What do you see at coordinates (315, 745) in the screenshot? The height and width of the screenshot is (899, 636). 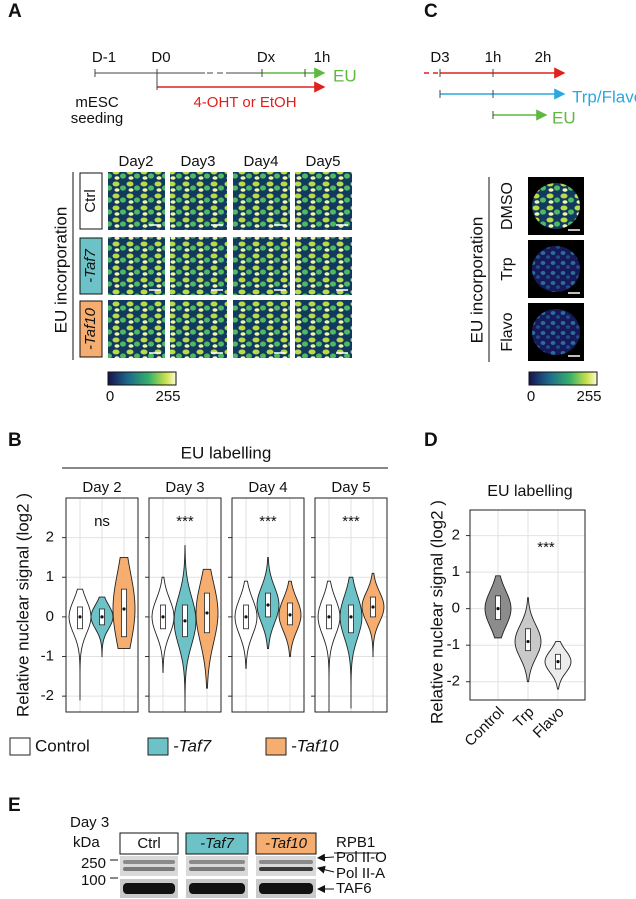 I see `legend-label: -Taf10` at bounding box center [315, 745].